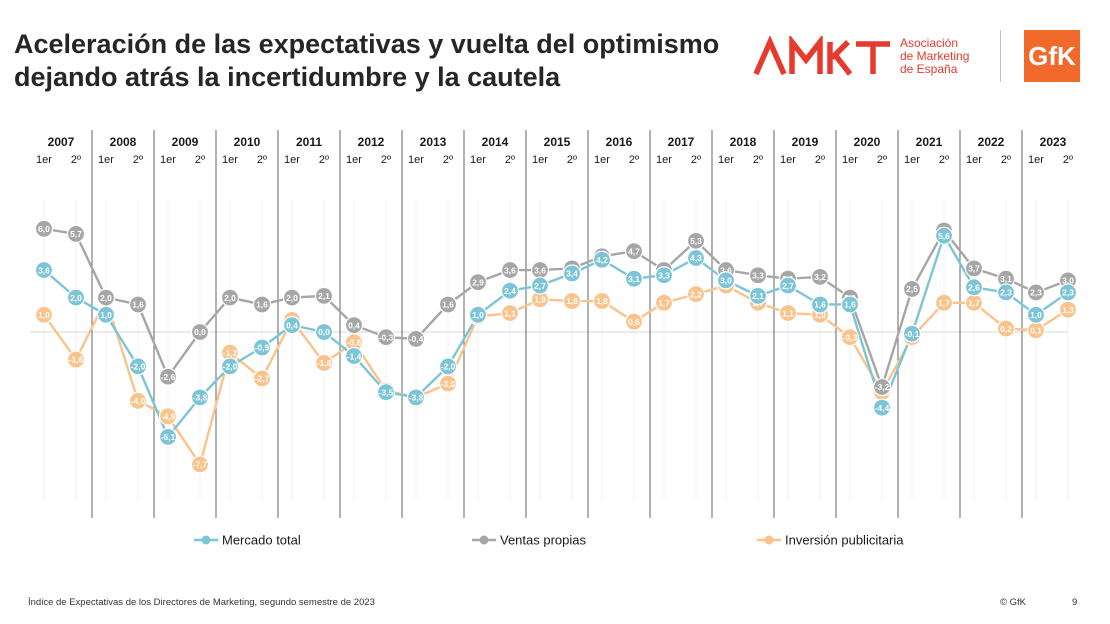 The image size is (1110, 624). I want to click on gfk-logo: GfK, so click(1052, 56).